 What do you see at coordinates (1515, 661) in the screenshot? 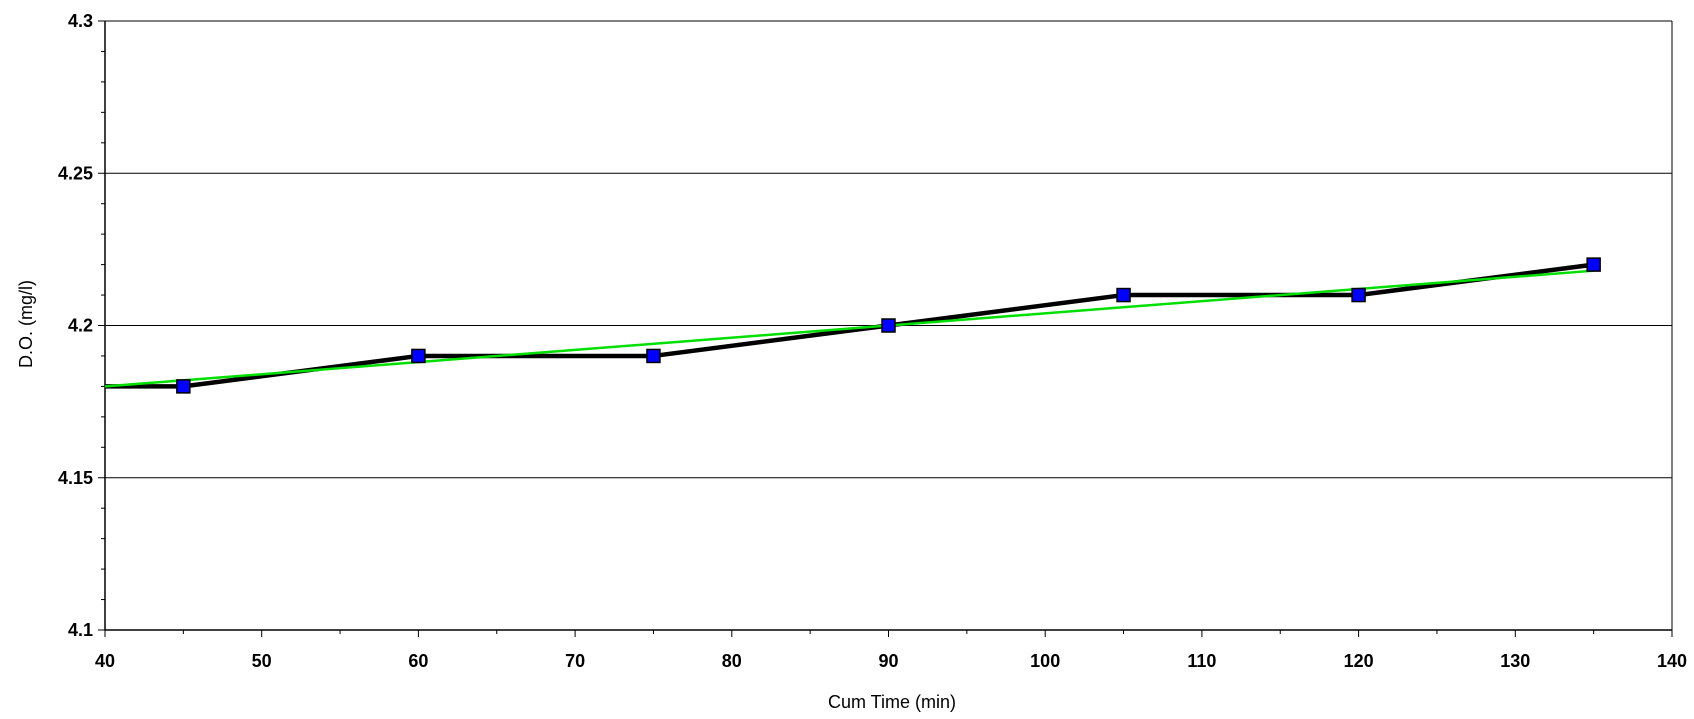
I see `x-tick-label-9: 130` at bounding box center [1515, 661].